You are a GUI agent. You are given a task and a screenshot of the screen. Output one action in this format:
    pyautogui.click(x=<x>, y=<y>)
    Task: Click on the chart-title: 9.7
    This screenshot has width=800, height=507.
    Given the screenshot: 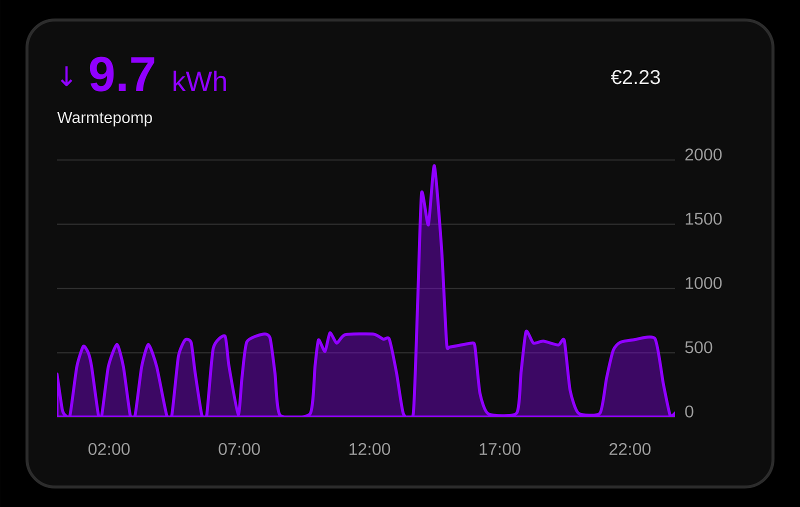 What is the action you would take?
    pyautogui.click(x=122, y=74)
    